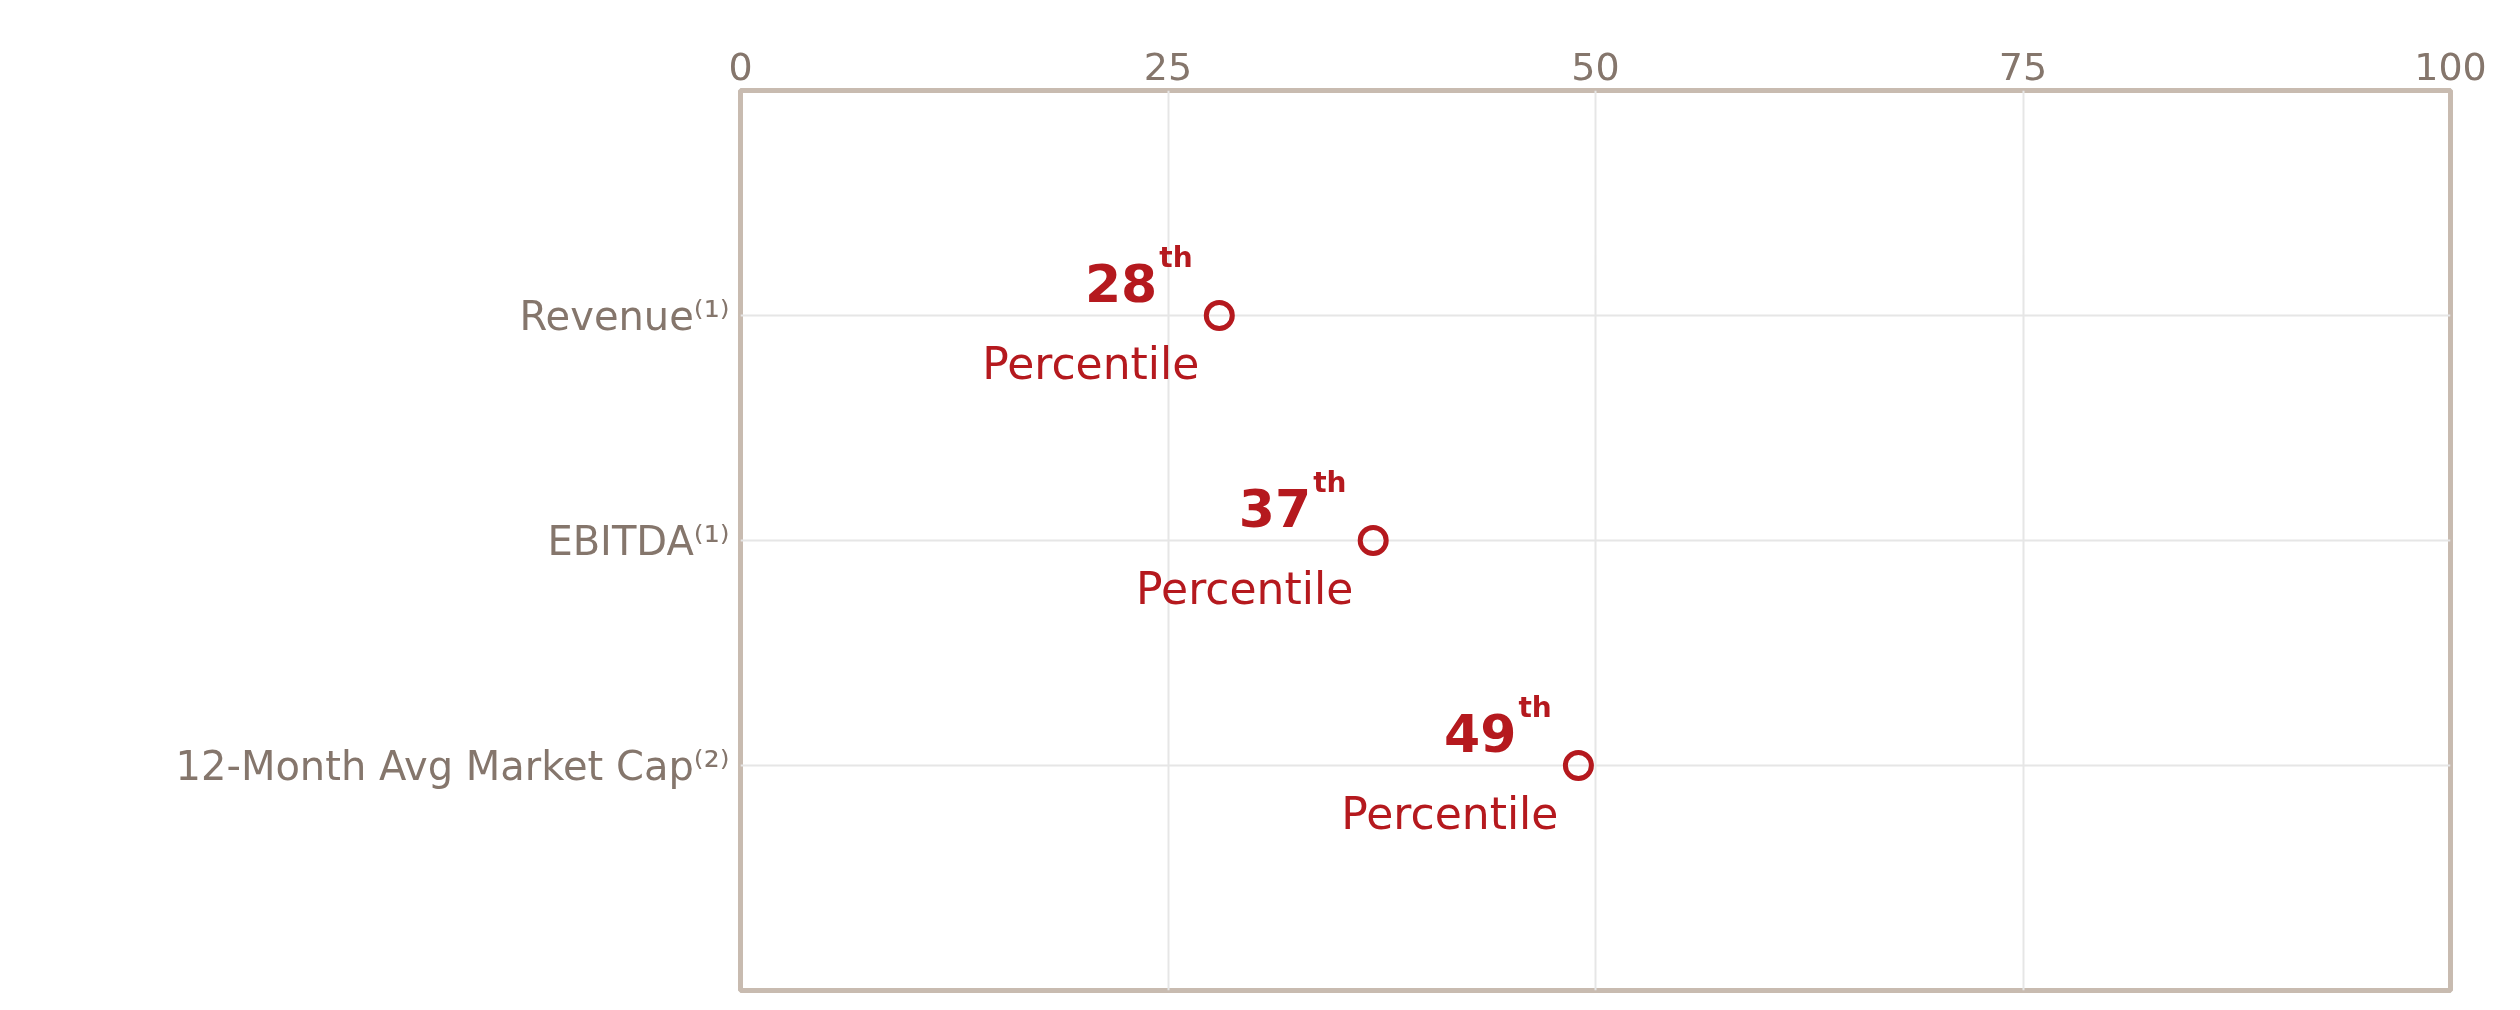 This screenshot has width=2520, height=1010. What do you see at coordinates (638, 540) in the screenshot?
I see `y-tick-label: EBITDA⁽¹⁾` at bounding box center [638, 540].